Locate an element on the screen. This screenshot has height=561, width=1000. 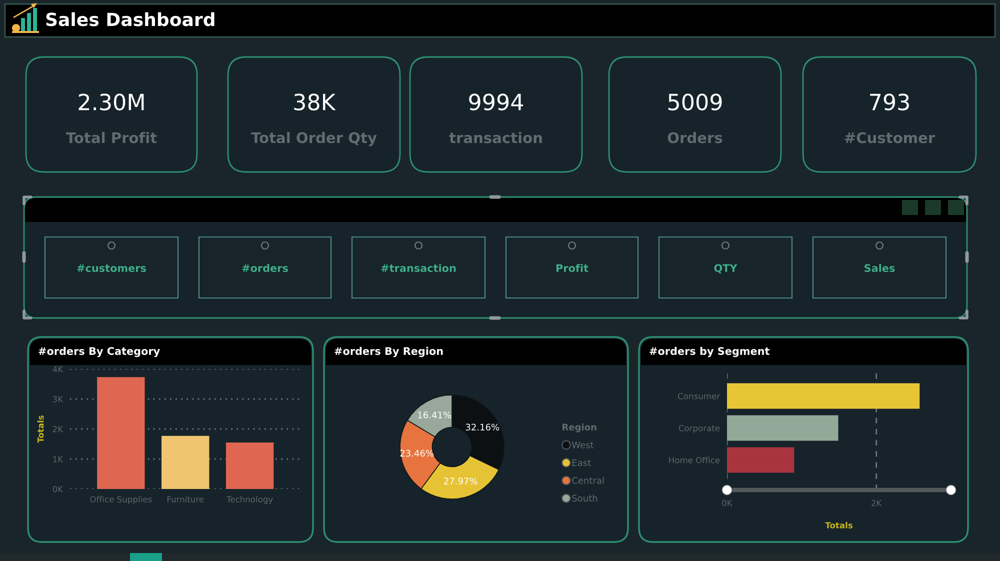
text: Sales Dashboard is located at coordinates (130, 19).